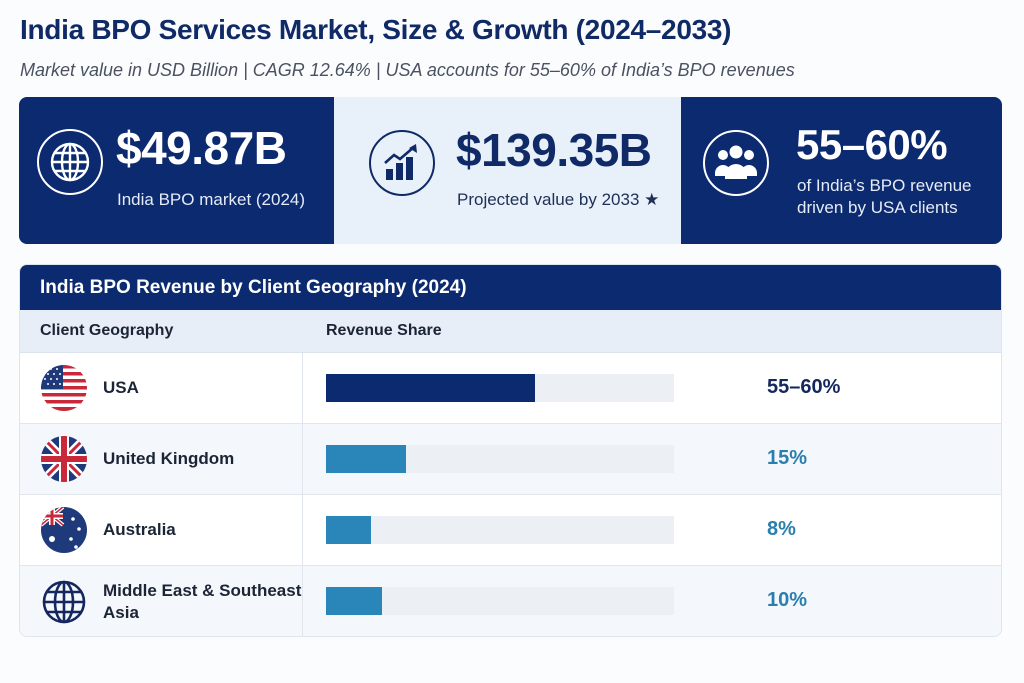 Image resolution: width=1024 pixels, height=683 pixels. What do you see at coordinates (366, 459) in the screenshot?
I see `bar-uk` at bounding box center [366, 459].